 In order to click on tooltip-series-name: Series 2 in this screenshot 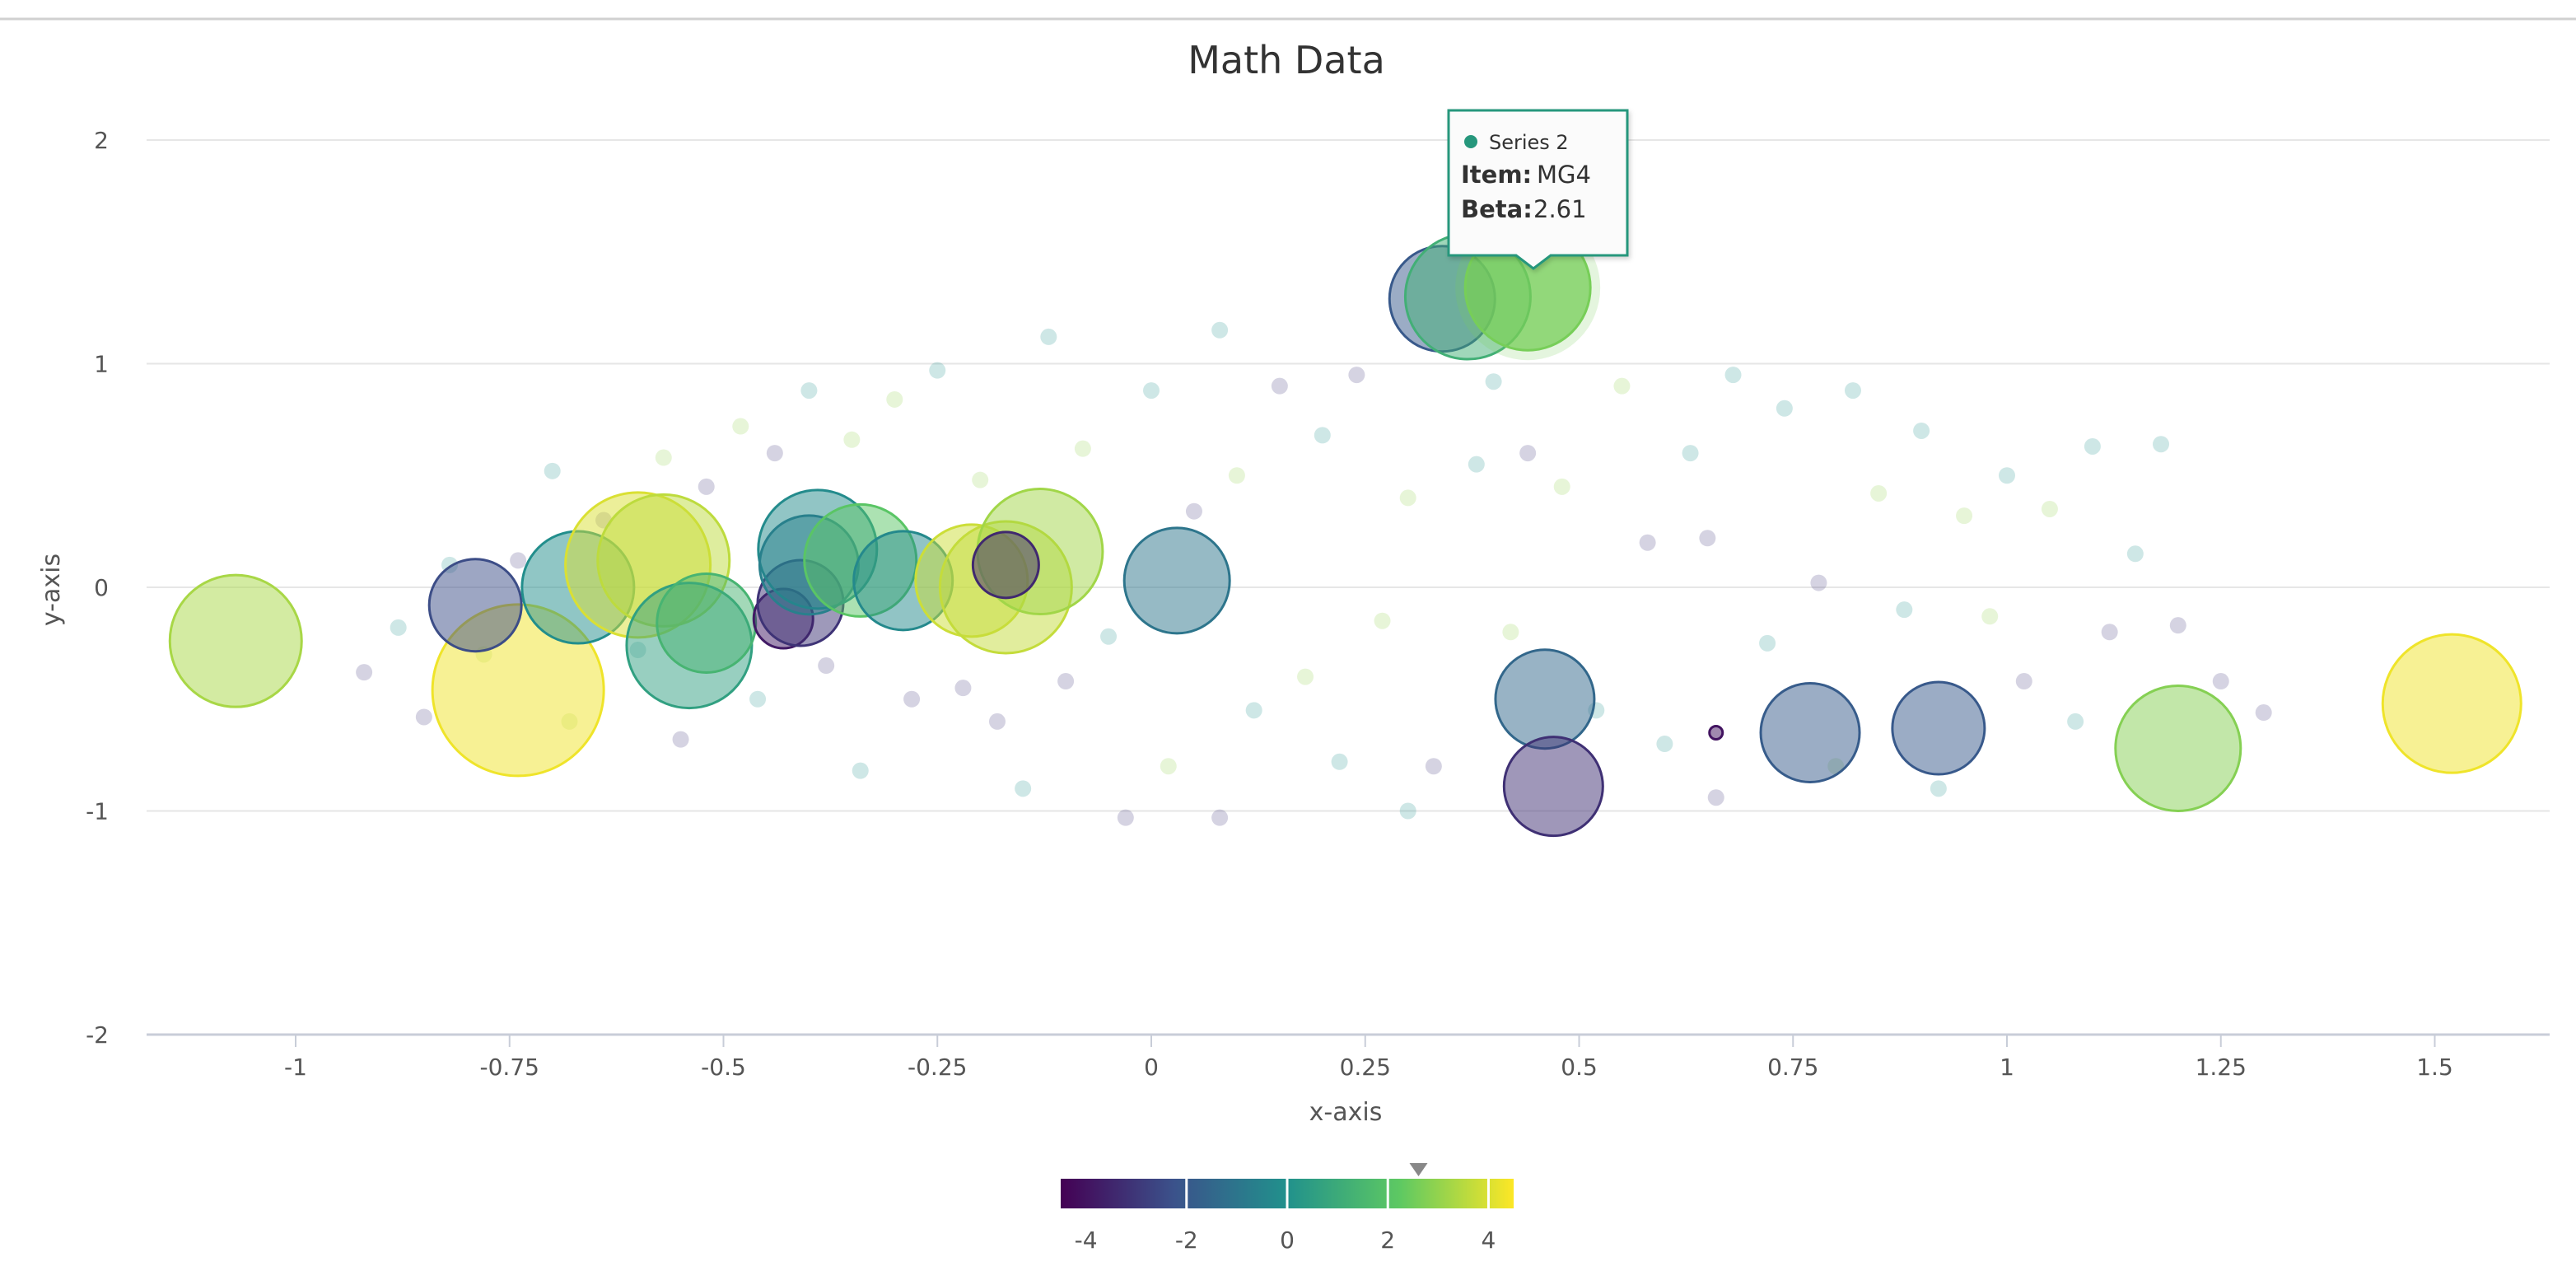, I will do `click(1529, 142)`.